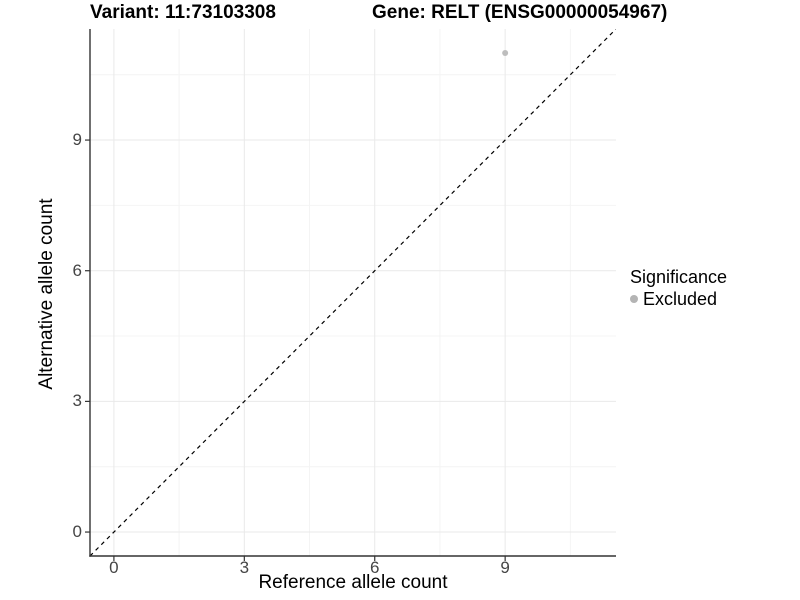 The width and height of the screenshot is (800, 600). What do you see at coordinates (77, 532) in the screenshot?
I see `y-tick-label: 0` at bounding box center [77, 532].